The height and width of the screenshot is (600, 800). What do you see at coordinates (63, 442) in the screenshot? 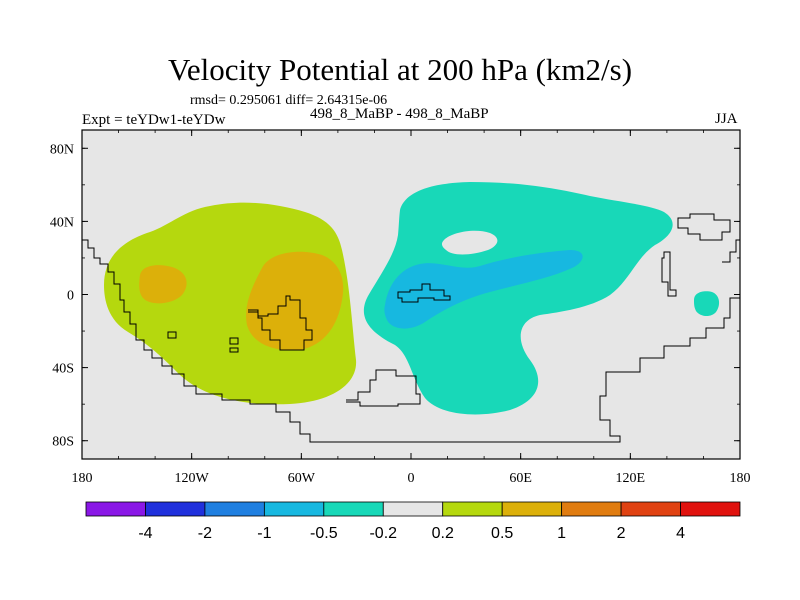
I see `y-tick-label: 80S` at bounding box center [63, 442].